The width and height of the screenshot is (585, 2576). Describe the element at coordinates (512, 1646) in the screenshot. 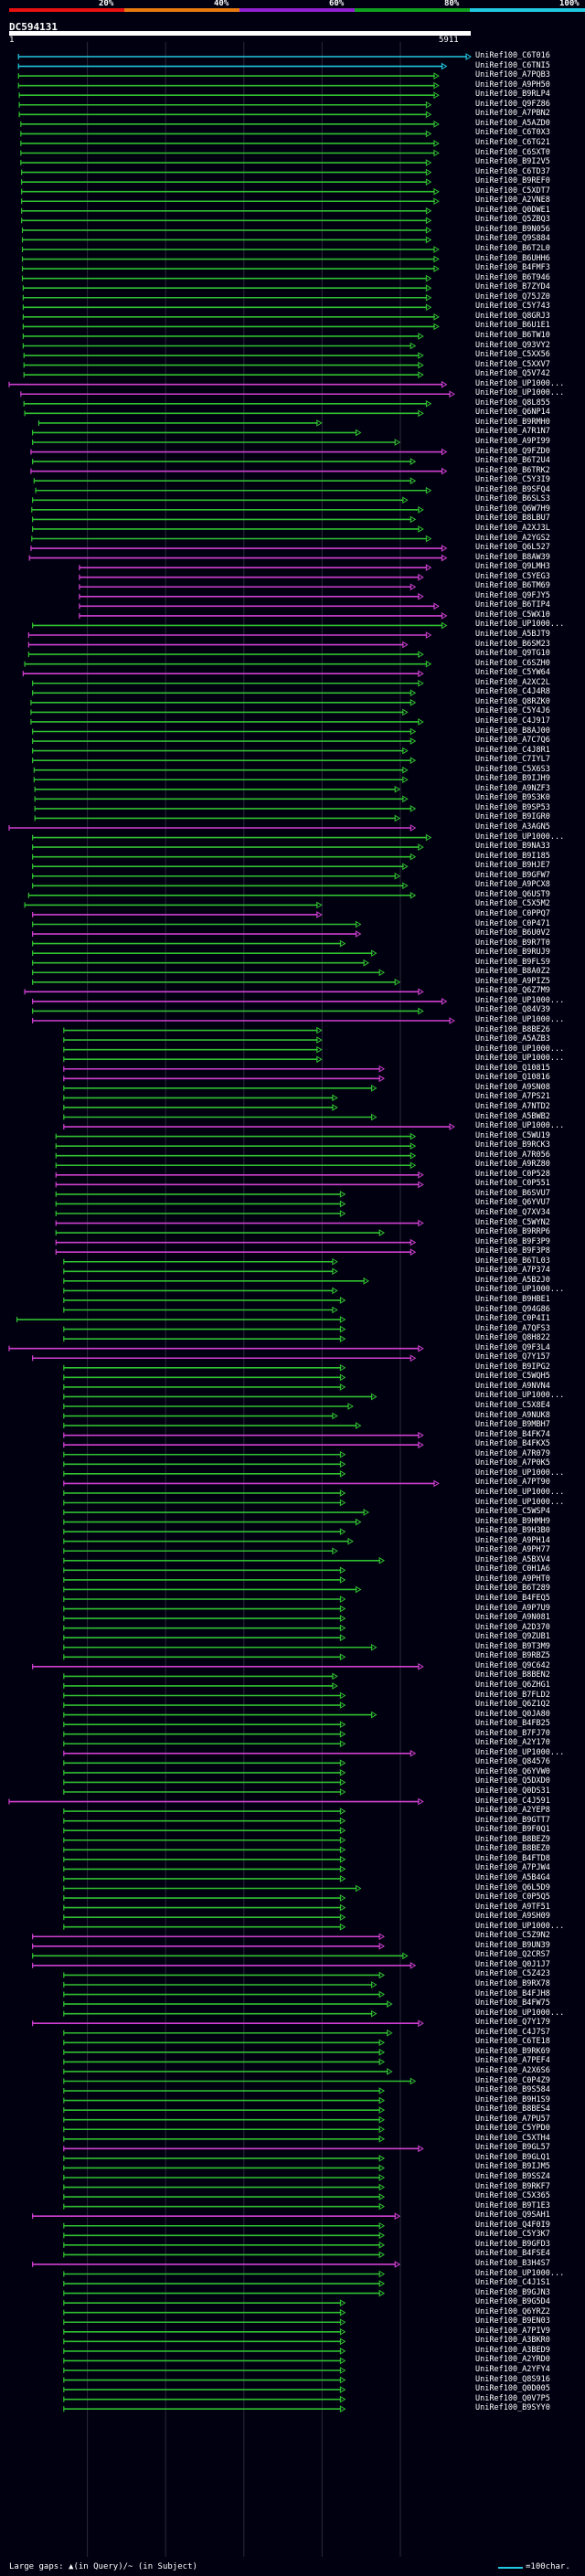

I see `hit-label: UniRef100_B9T3M9` at that location.